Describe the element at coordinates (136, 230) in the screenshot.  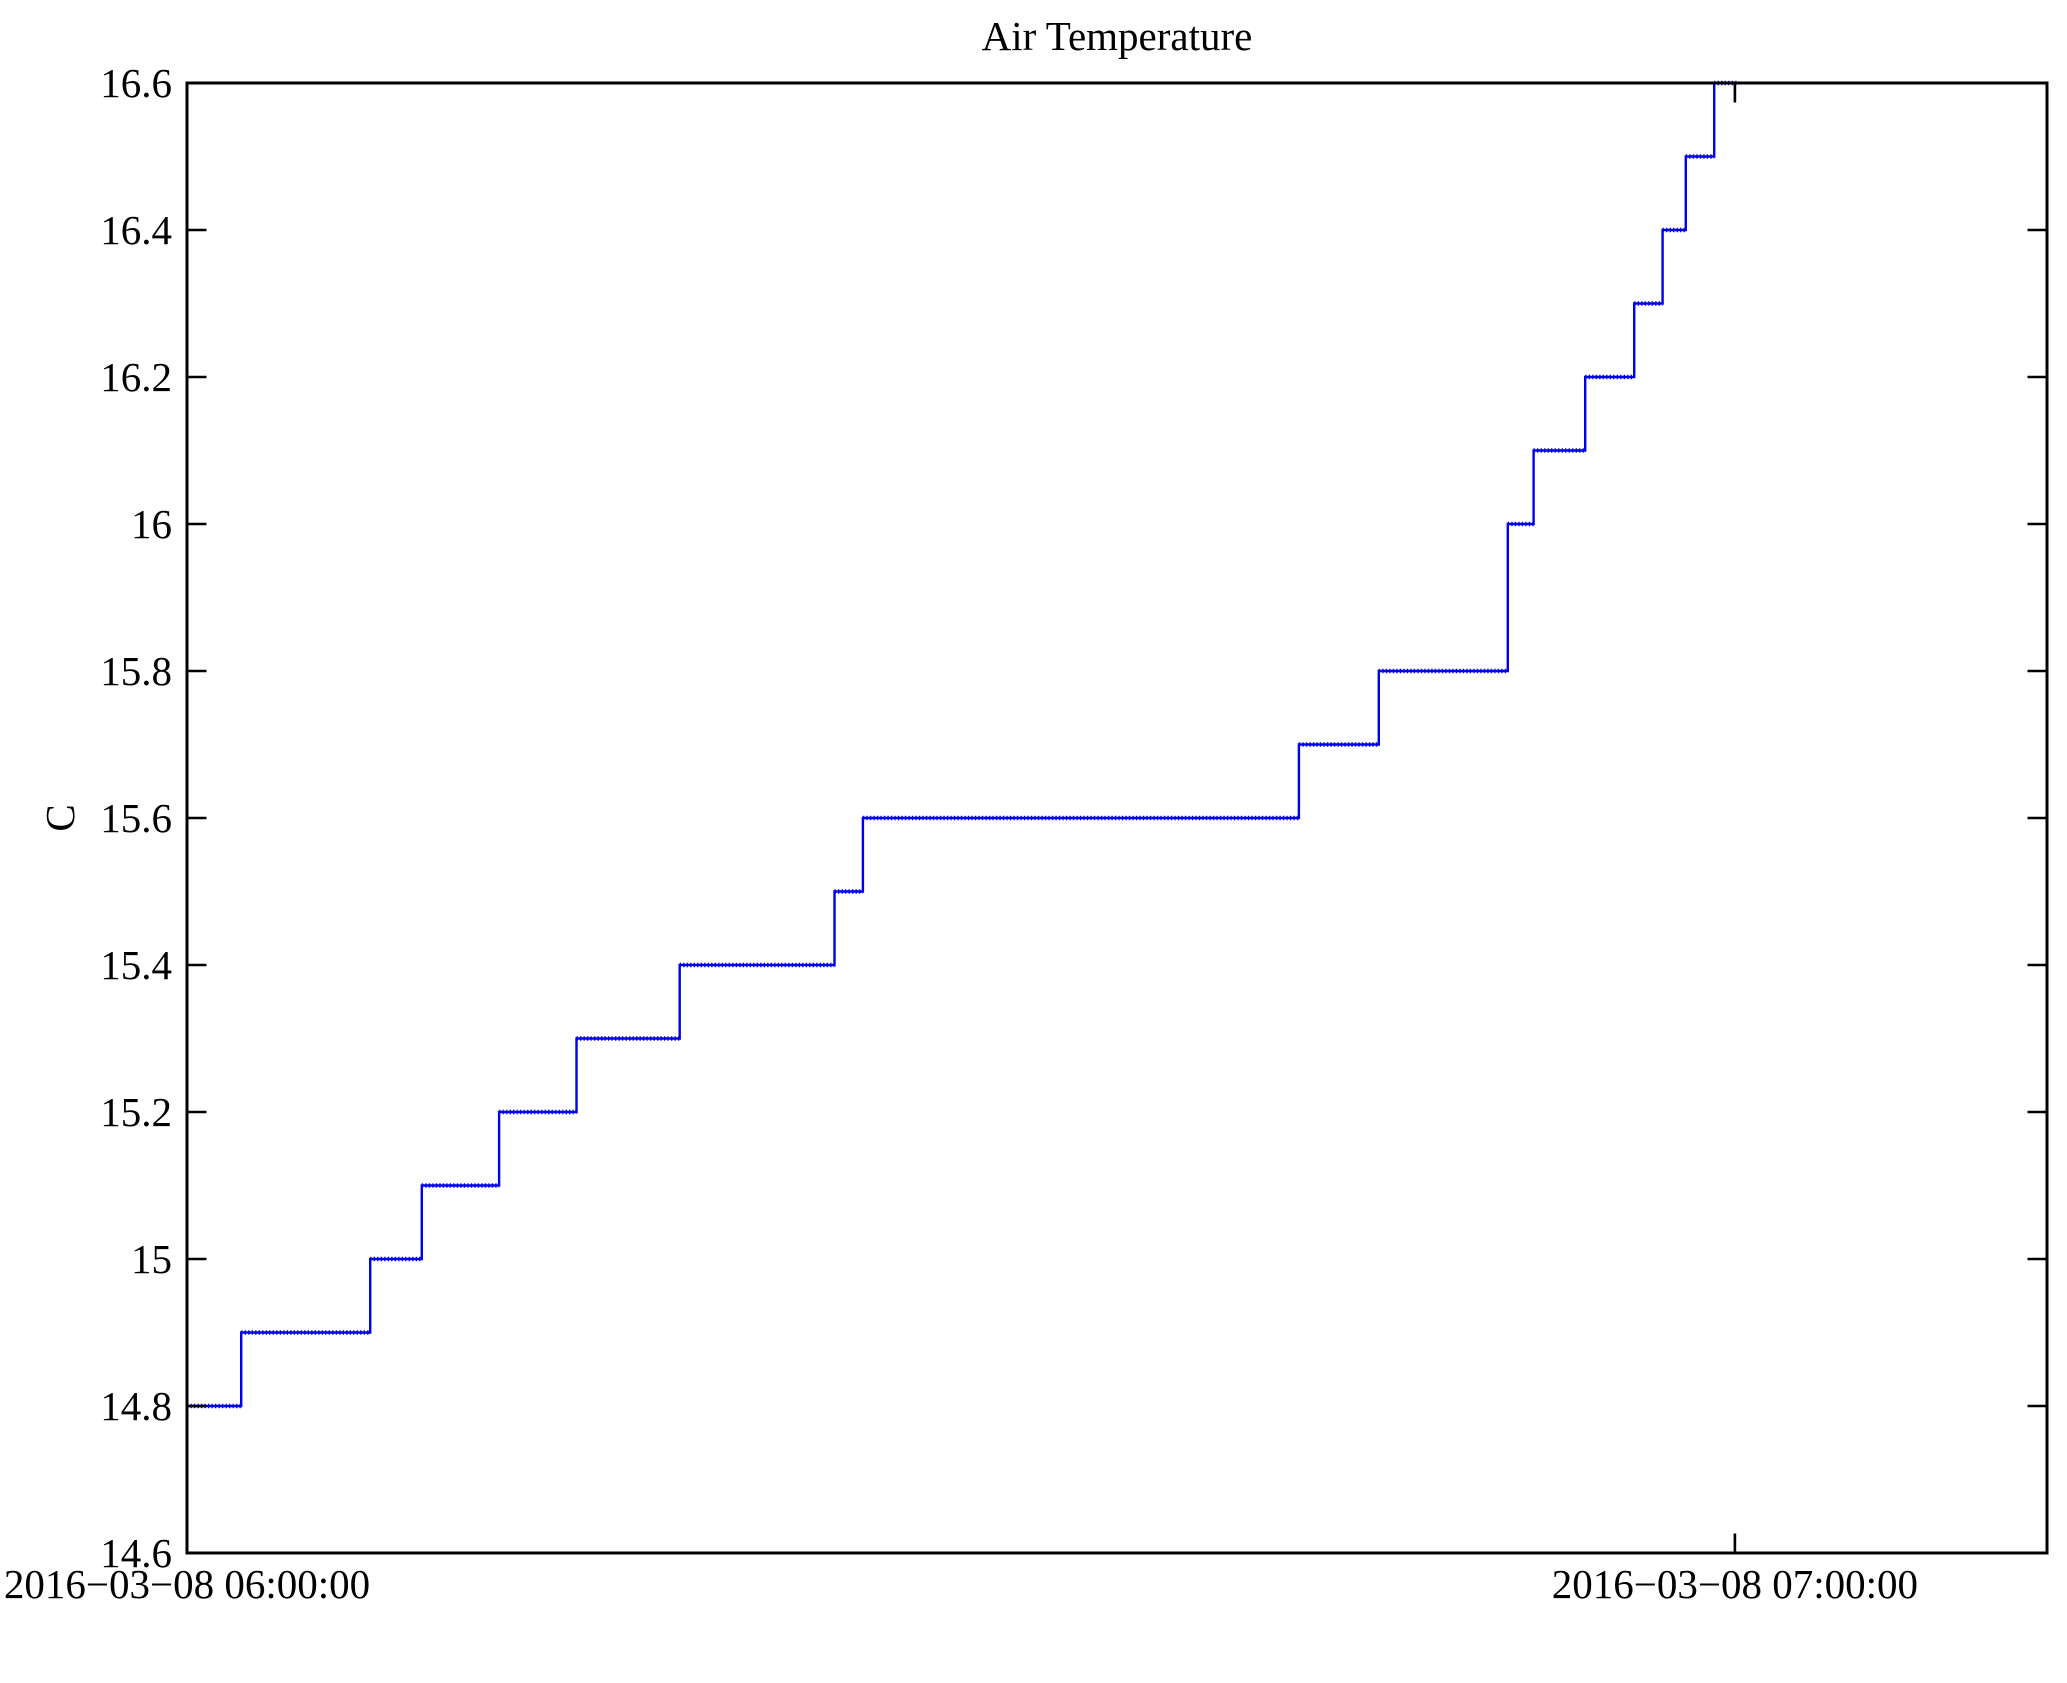
I see `y-tick-label: 16.4` at that location.